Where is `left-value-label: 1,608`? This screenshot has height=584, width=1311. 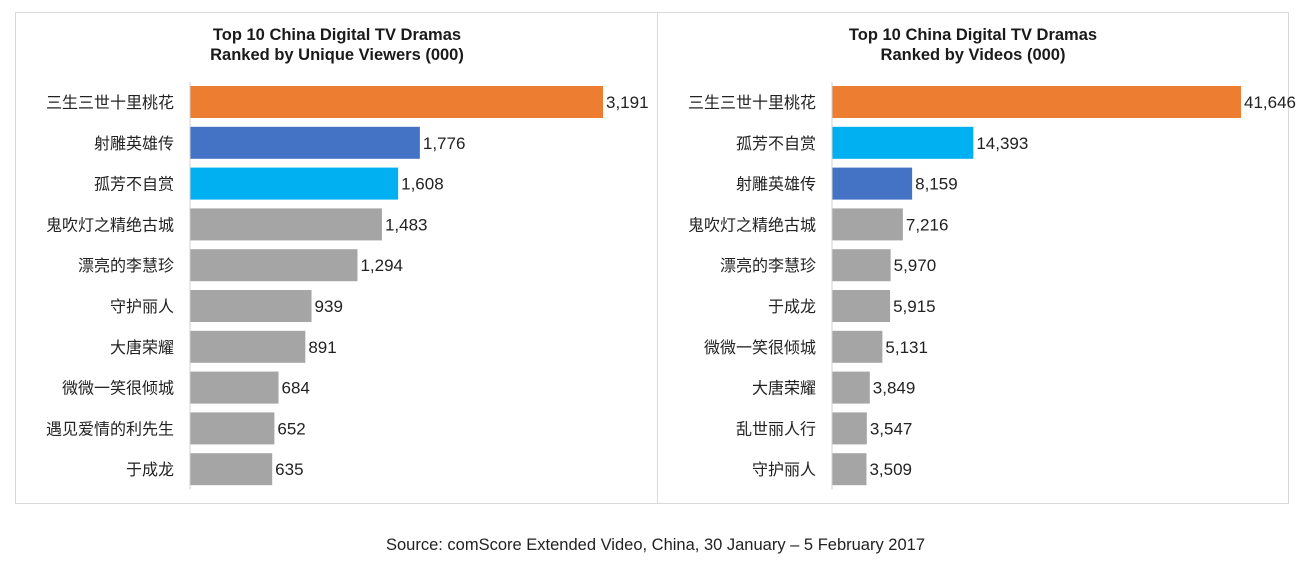
left-value-label: 1,608 is located at coordinates (422, 184).